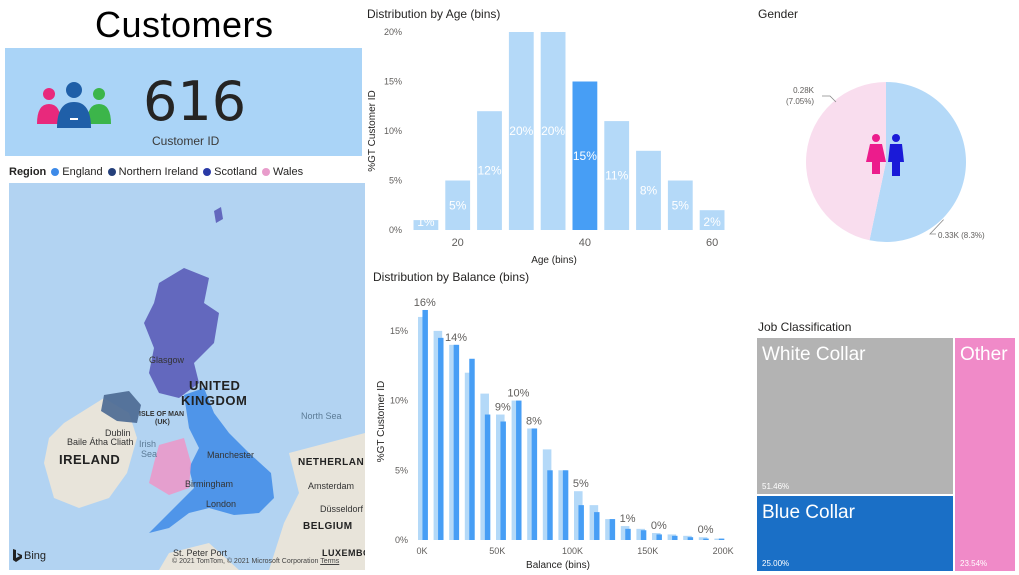 This screenshot has width=1019, height=575. Describe the element at coordinates (401, 470) in the screenshot. I see `balance-ytick: 5%` at that location.